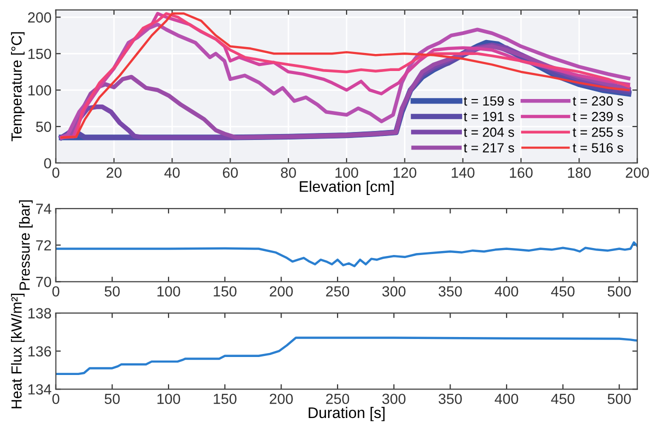 This screenshot has height=430, width=657. Describe the element at coordinates (17, 351) in the screenshot. I see `y-axis-title: Heat Flux [kW/m²]` at that location.